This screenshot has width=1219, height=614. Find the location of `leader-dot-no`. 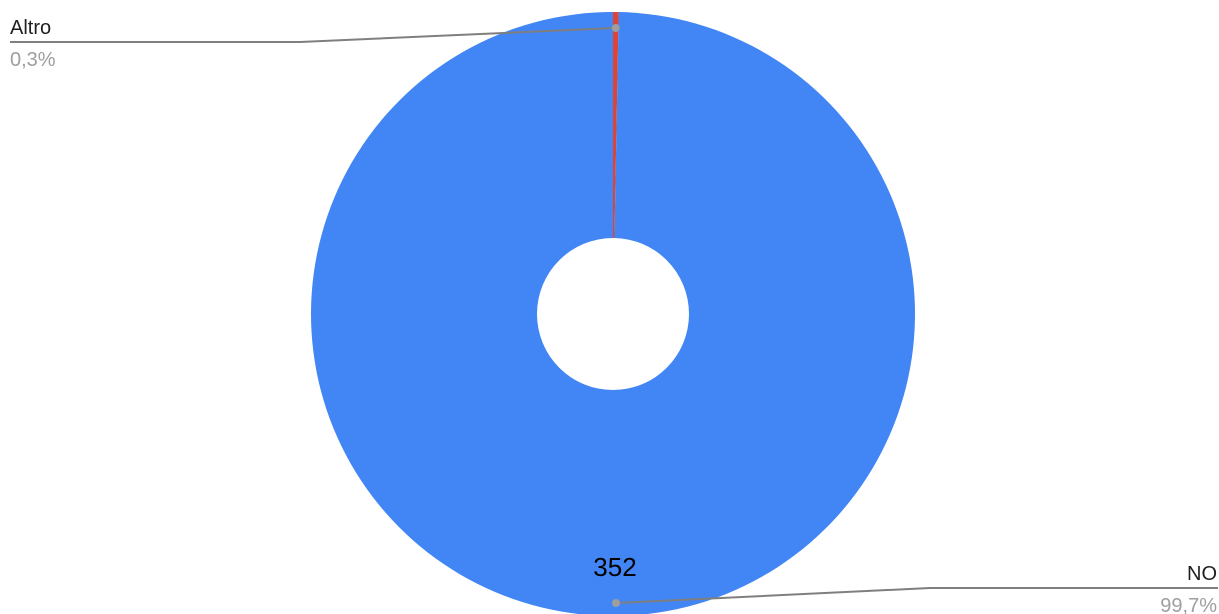

leader-dot-no is located at coordinates (616, 603).